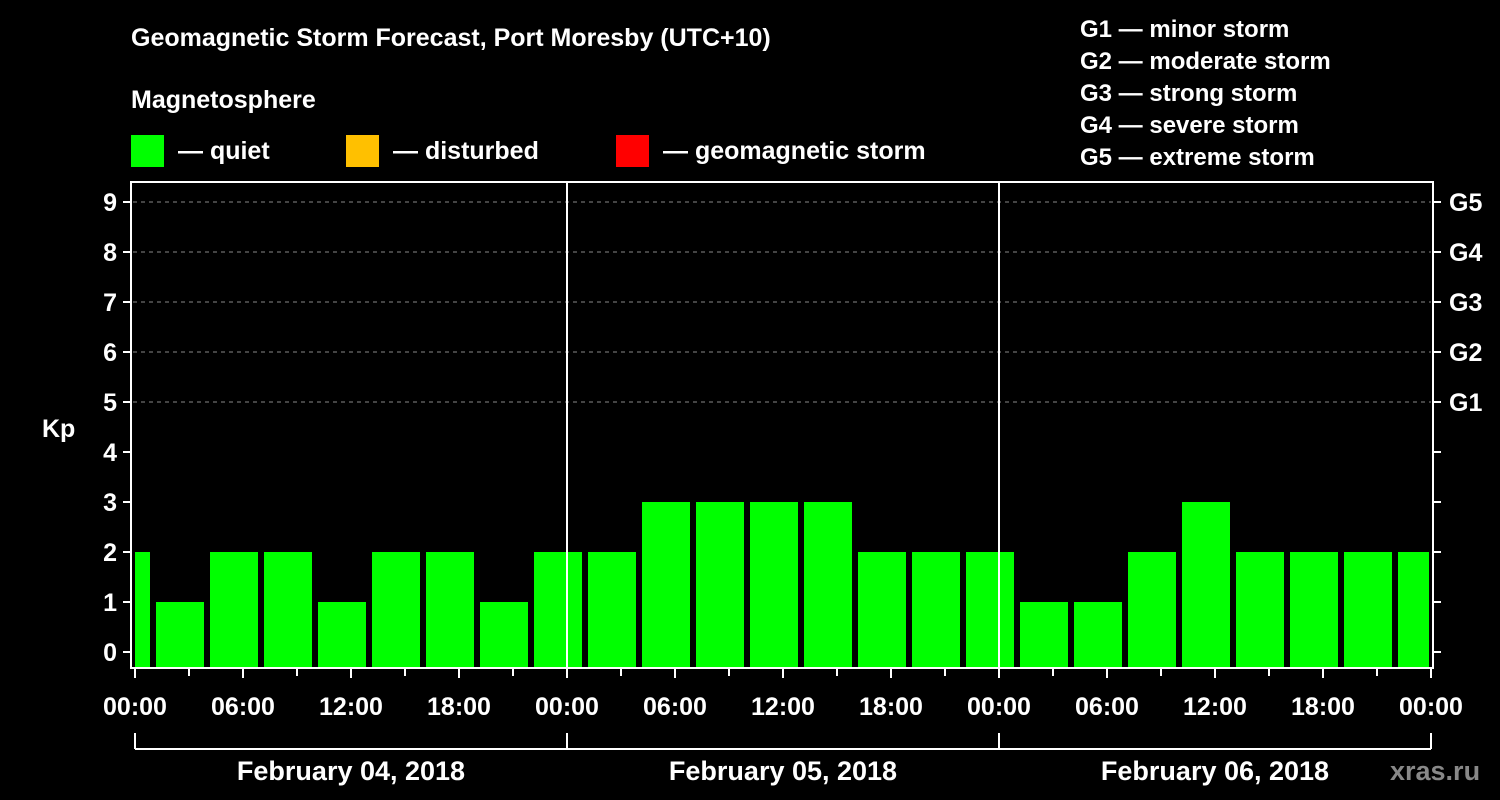 The width and height of the screenshot is (1500, 800). Describe the element at coordinates (147, 151) in the screenshot. I see `quiet-swatch` at that location.